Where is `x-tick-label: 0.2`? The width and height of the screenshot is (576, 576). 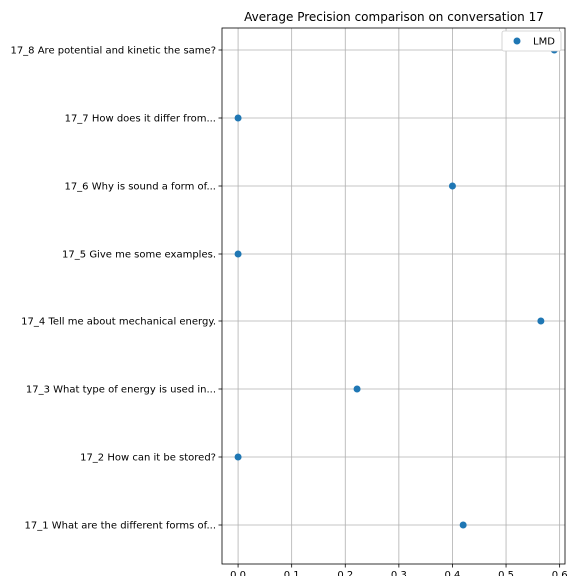 x-tick-label: 0.2 is located at coordinates (345, 573).